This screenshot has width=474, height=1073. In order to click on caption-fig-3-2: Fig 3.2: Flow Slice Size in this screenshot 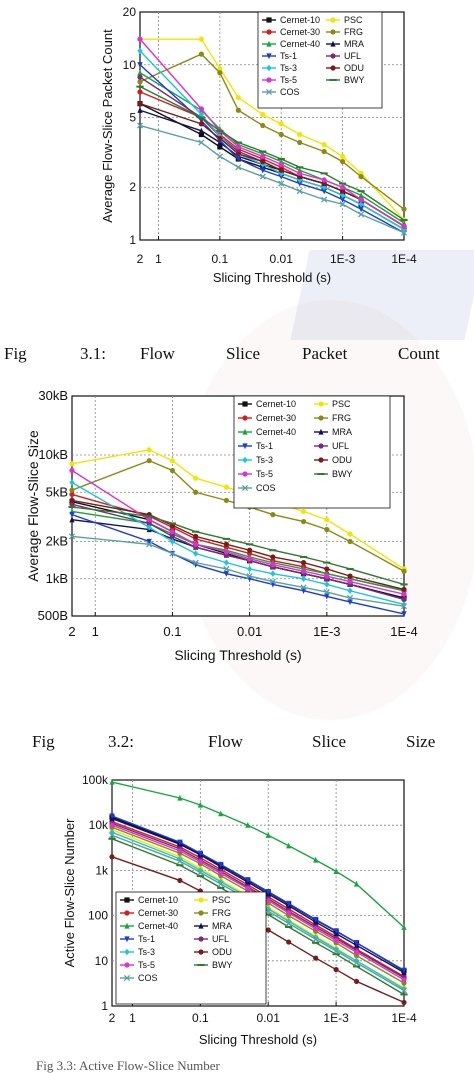, I will do `click(237, 744)`.